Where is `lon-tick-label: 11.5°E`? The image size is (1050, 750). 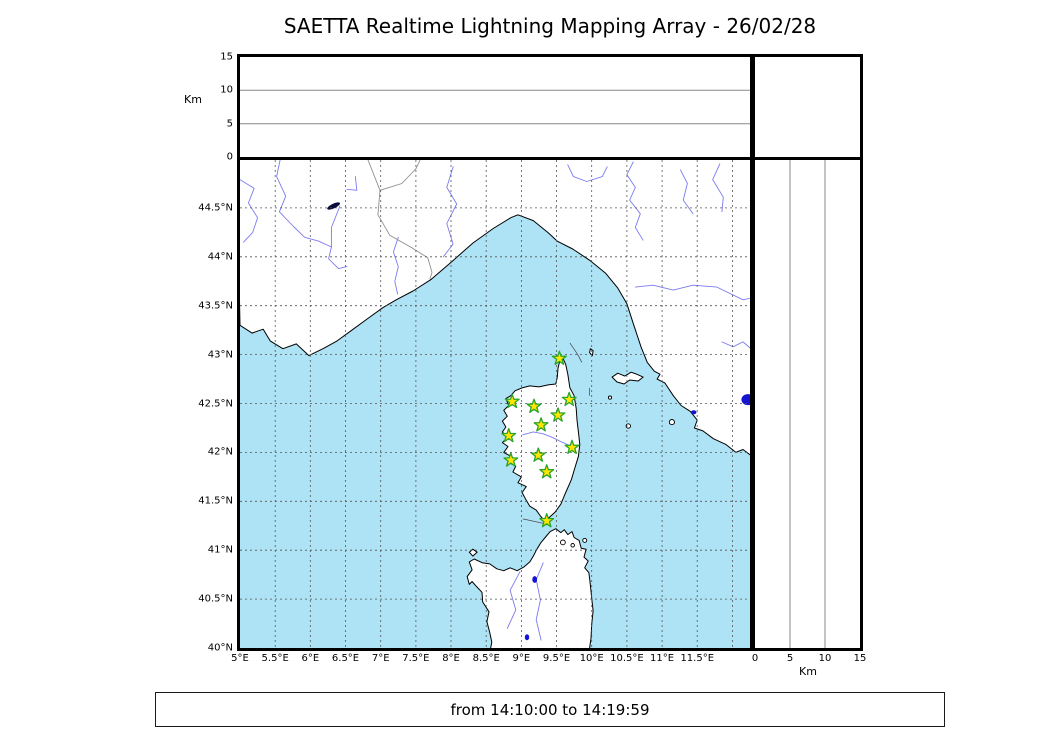 lon-tick-label: 11.5°E is located at coordinates (697, 658).